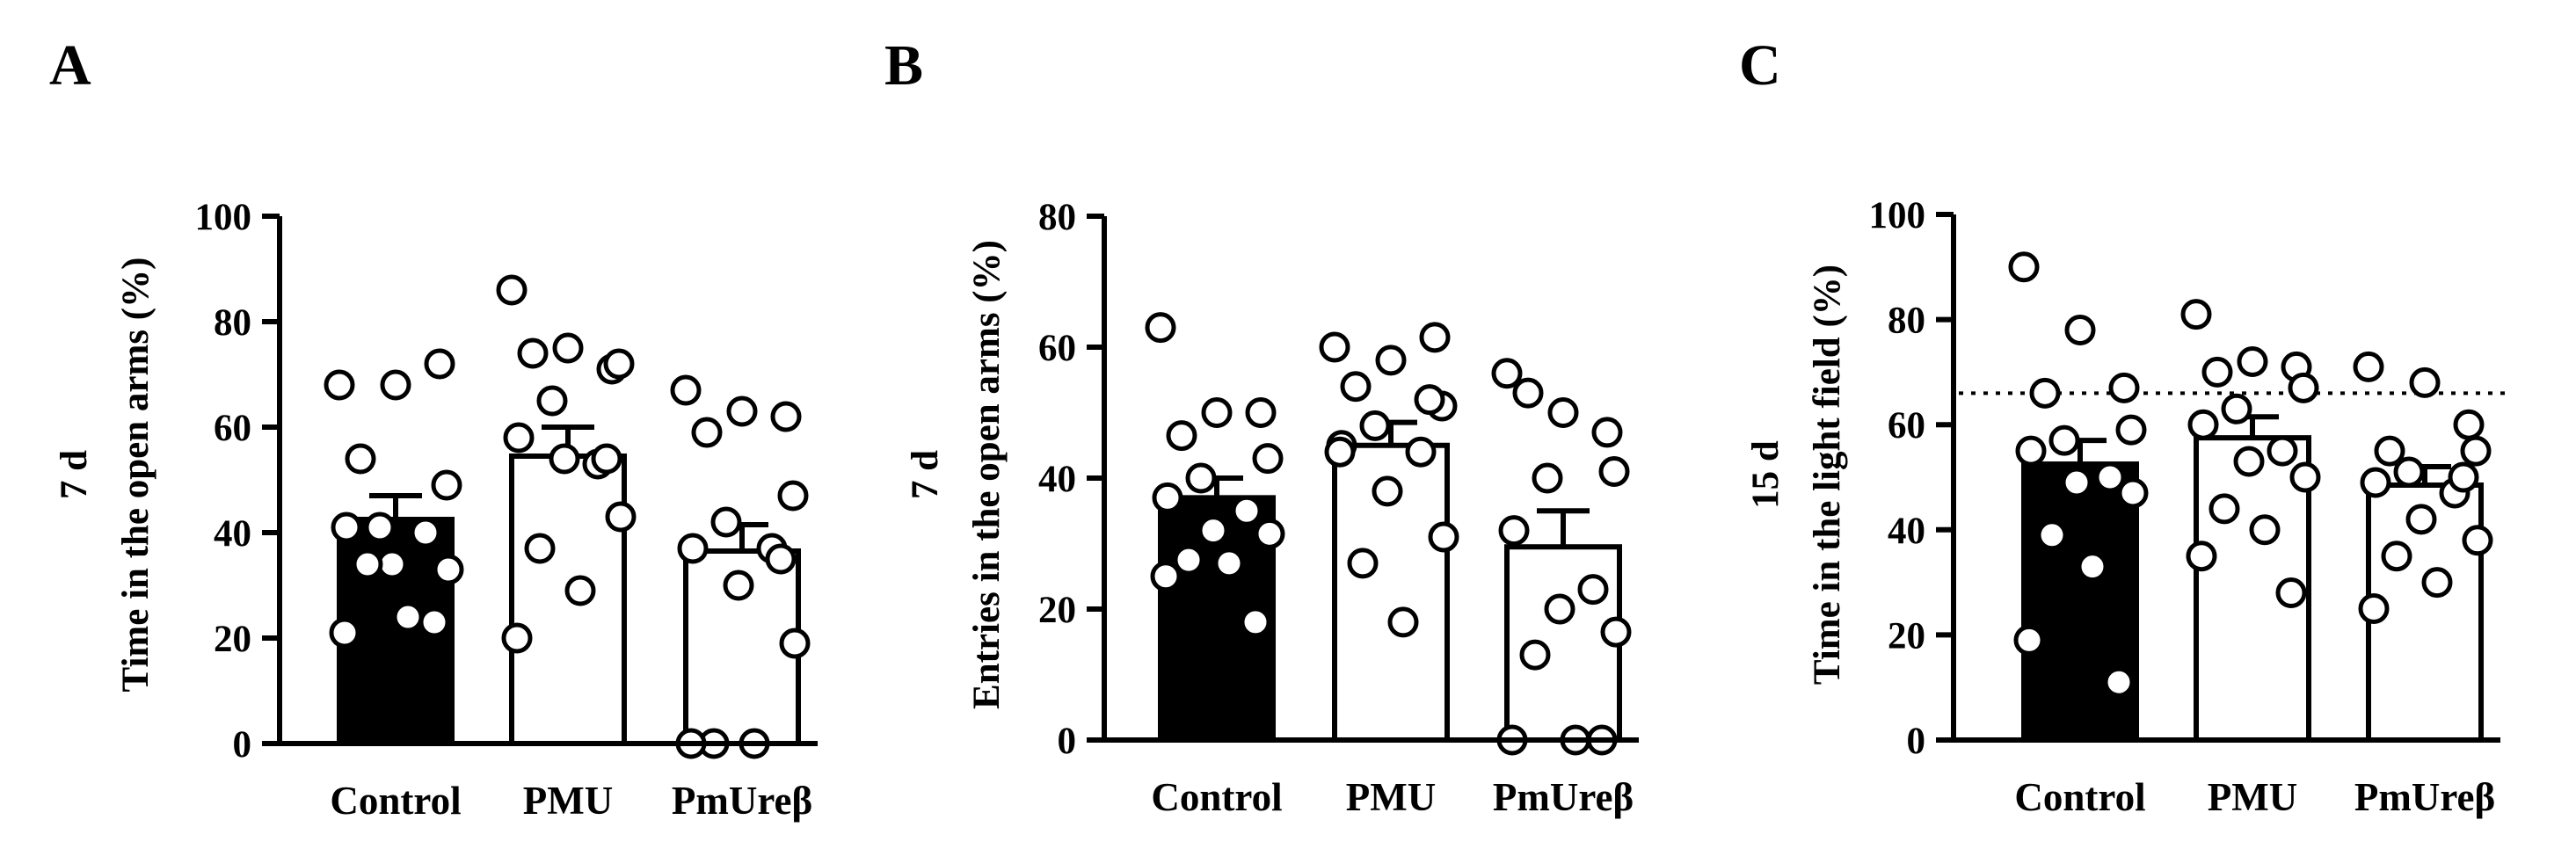  Describe the element at coordinates (904, 66) in the screenshot. I see `panel-letter-b: B` at that location.